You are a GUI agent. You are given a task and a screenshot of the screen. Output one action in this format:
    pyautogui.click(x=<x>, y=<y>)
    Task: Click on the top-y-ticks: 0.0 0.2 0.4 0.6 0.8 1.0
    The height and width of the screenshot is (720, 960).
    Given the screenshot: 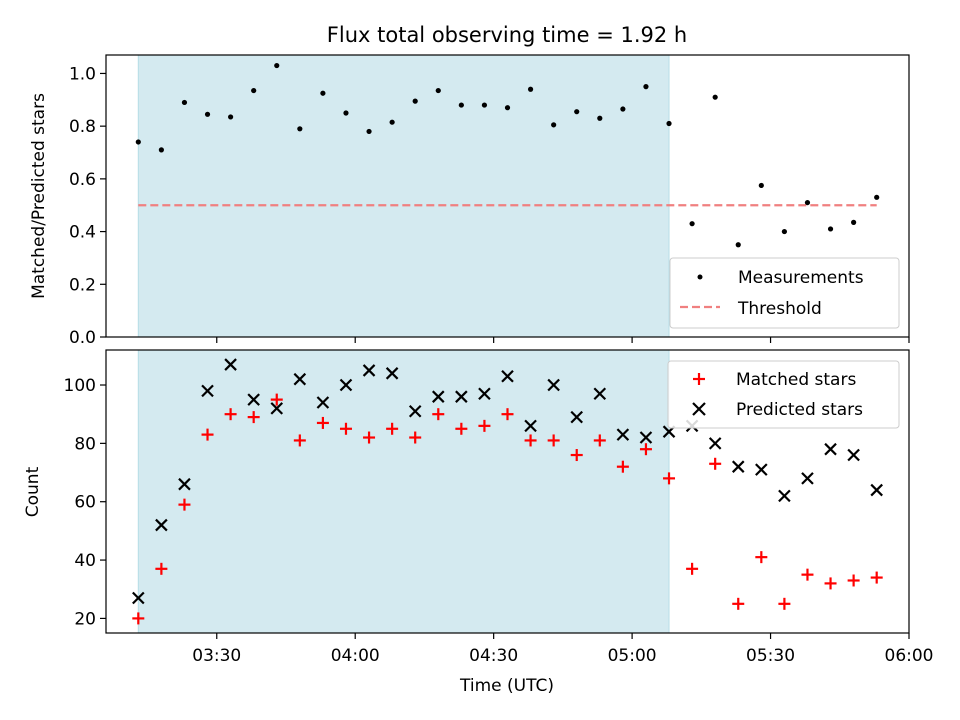 What is the action you would take?
    pyautogui.click(x=87, y=206)
    